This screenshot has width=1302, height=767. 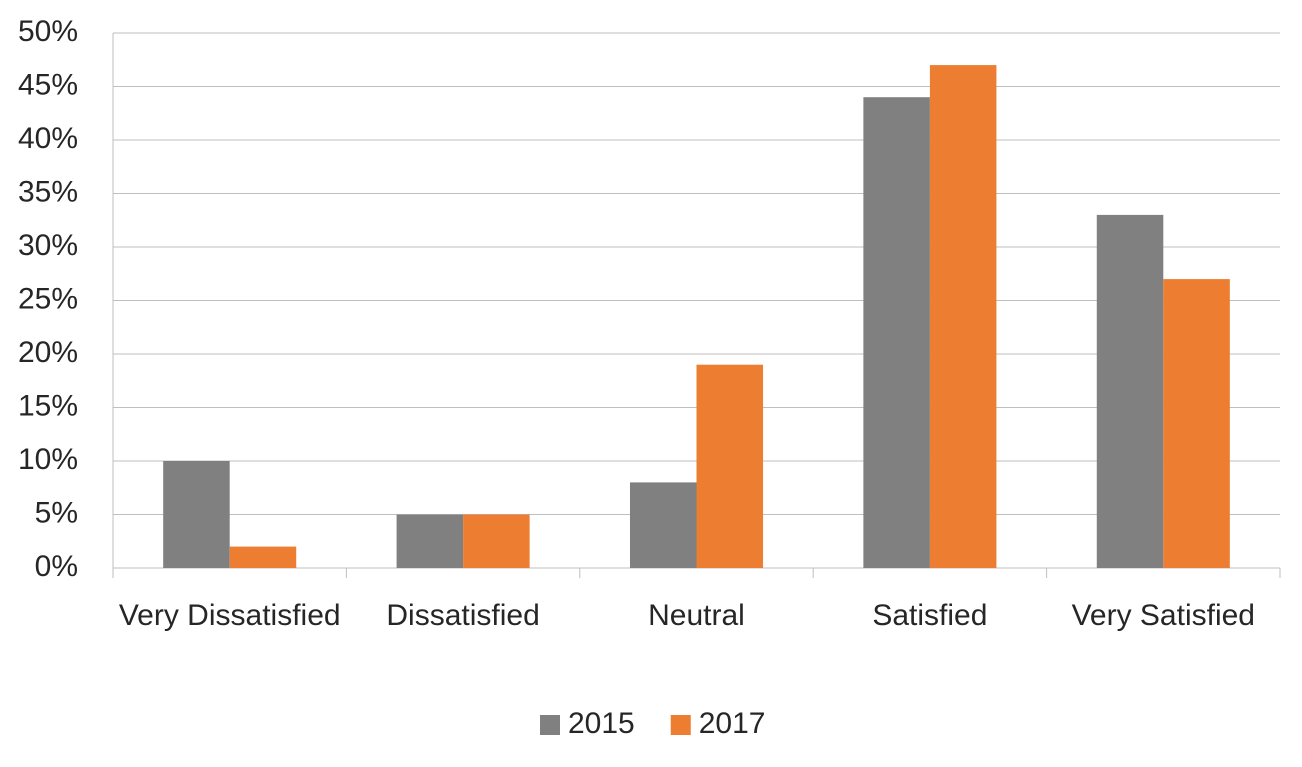 What do you see at coordinates (930, 615) in the screenshot?
I see `x-tick-label: Satisfied` at bounding box center [930, 615].